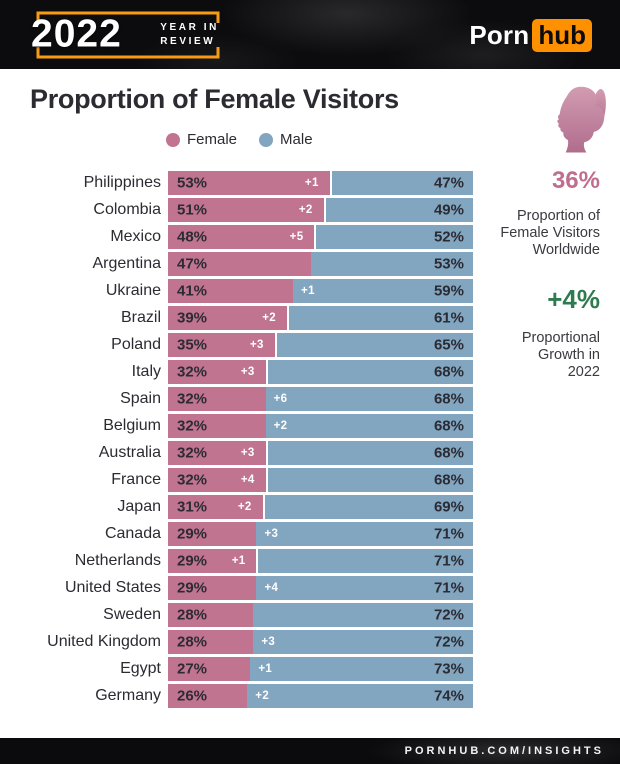 The image size is (620, 764). I want to click on stacked-bar: 53% +1 47%, so click(320, 183).